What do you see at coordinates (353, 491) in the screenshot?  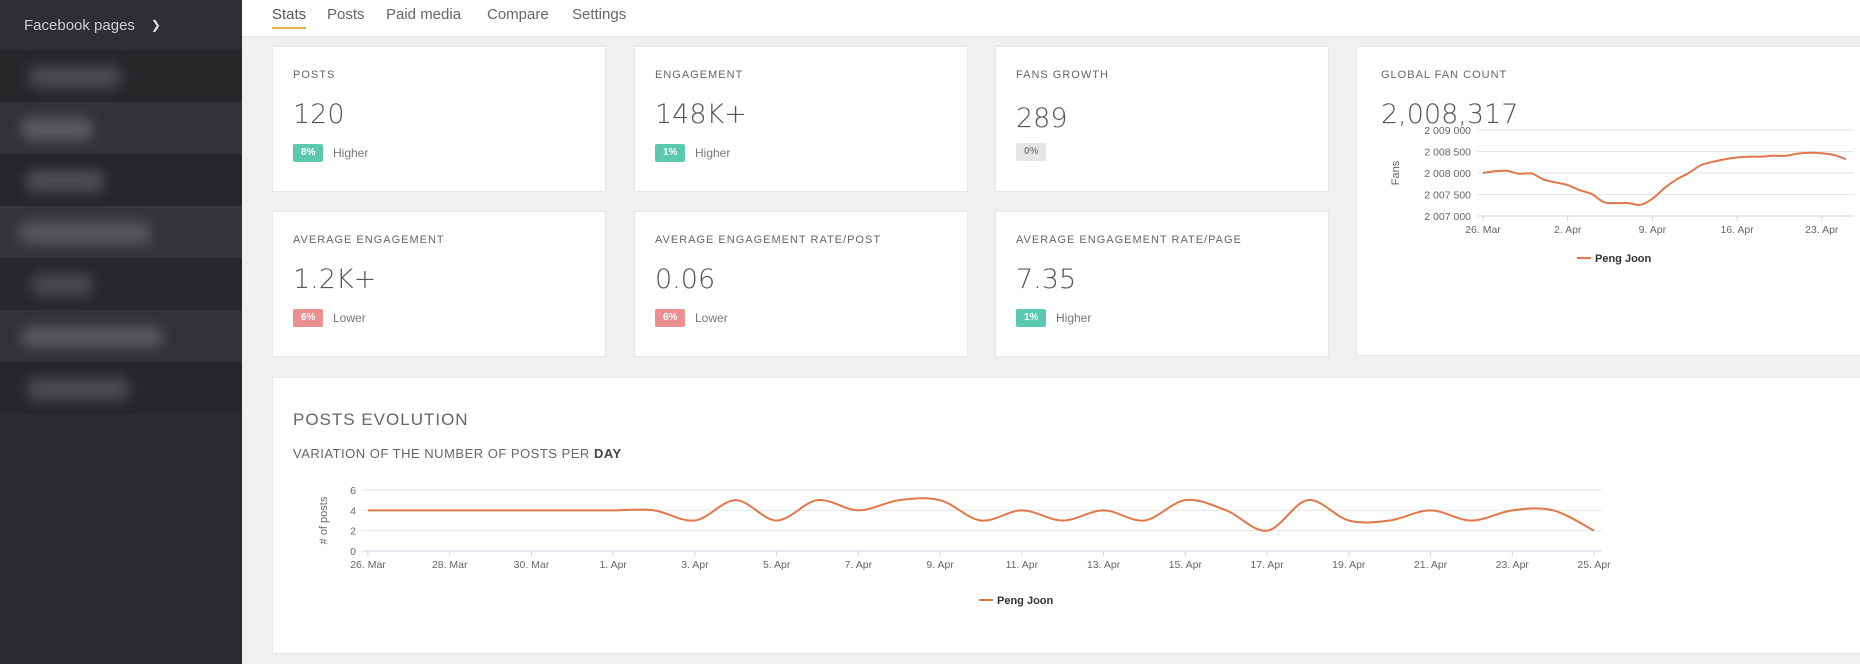 I see `y-tick-label: 6` at bounding box center [353, 491].